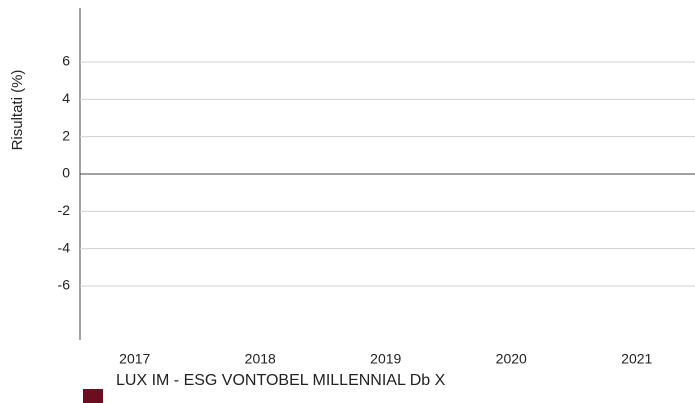 This screenshot has width=695, height=403. What do you see at coordinates (64, 210) in the screenshot?
I see `y-tick-label: -2` at bounding box center [64, 210].